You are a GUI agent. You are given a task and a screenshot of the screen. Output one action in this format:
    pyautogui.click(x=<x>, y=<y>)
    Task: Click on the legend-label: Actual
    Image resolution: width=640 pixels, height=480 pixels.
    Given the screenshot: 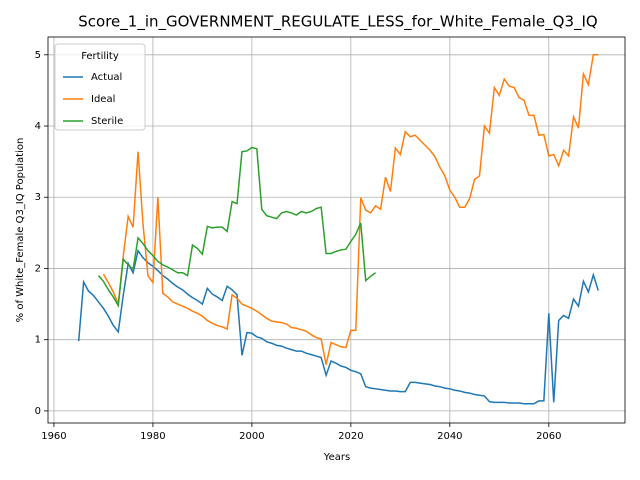 What is the action you would take?
    pyautogui.click(x=106, y=77)
    